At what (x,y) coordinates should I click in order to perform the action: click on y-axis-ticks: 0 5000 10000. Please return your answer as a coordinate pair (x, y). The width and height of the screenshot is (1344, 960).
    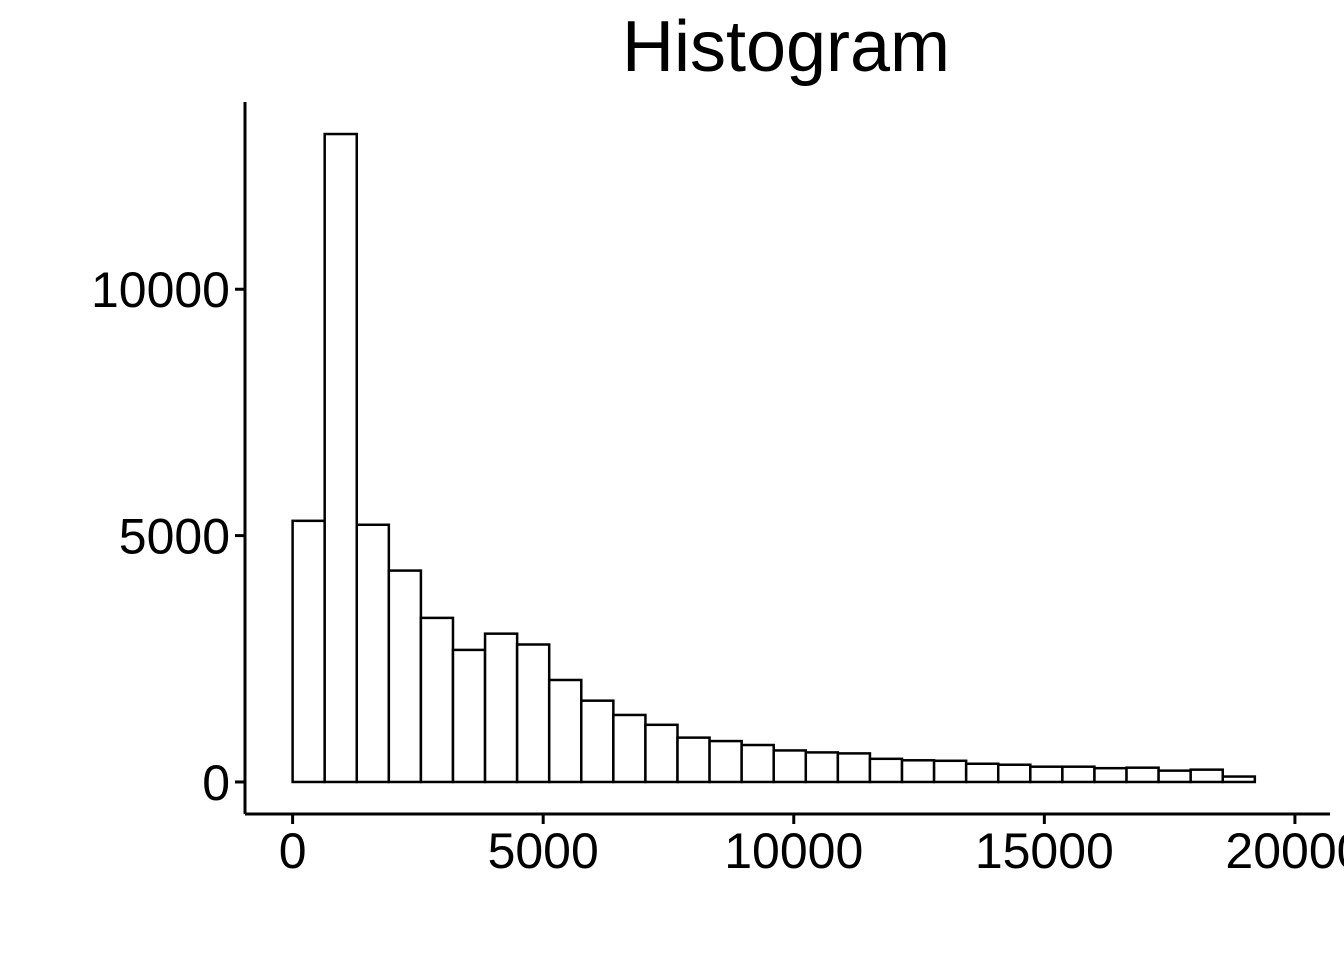
    Looking at the image, I should click on (168, 536).